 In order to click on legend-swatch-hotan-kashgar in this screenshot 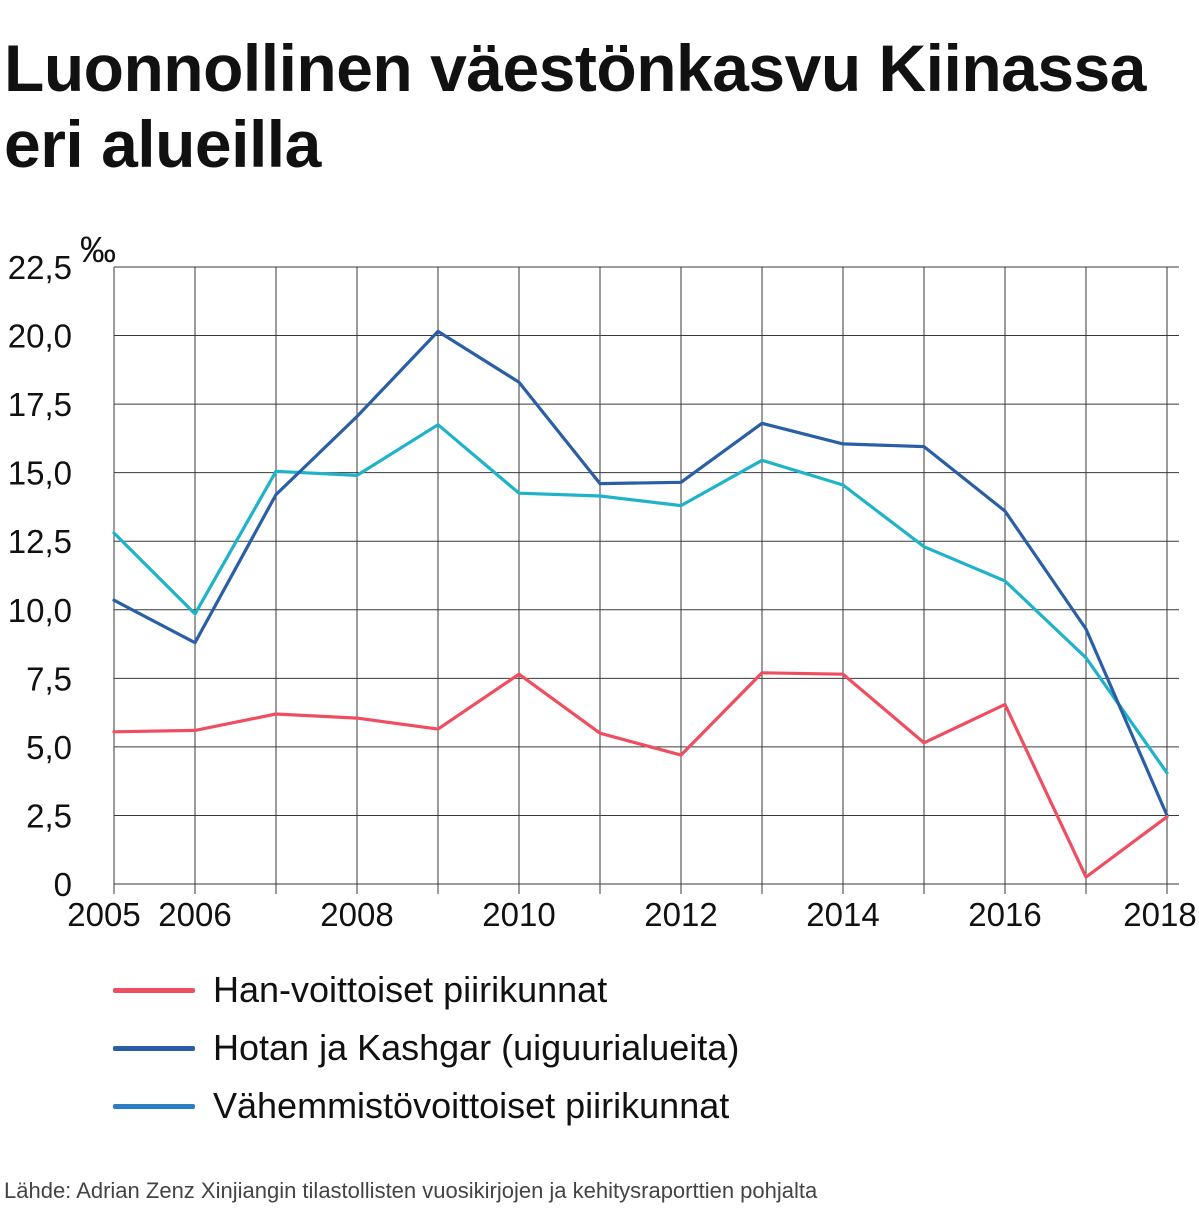, I will do `click(154, 1048)`.